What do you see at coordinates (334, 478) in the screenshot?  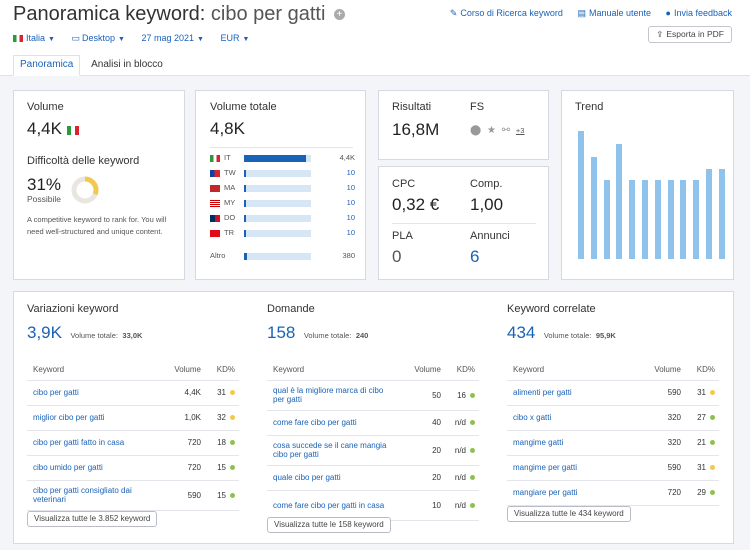 I see `keyword-link: quale cibo per gatti` at bounding box center [334, 478].